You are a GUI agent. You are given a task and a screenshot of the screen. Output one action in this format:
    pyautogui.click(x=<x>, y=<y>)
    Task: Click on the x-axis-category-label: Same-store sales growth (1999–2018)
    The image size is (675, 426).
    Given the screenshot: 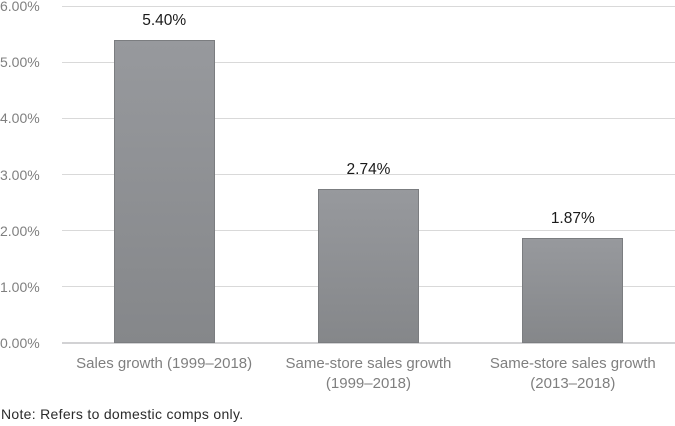 What is the action you would take?
    pyautogui.click(x=368, y=373)
    